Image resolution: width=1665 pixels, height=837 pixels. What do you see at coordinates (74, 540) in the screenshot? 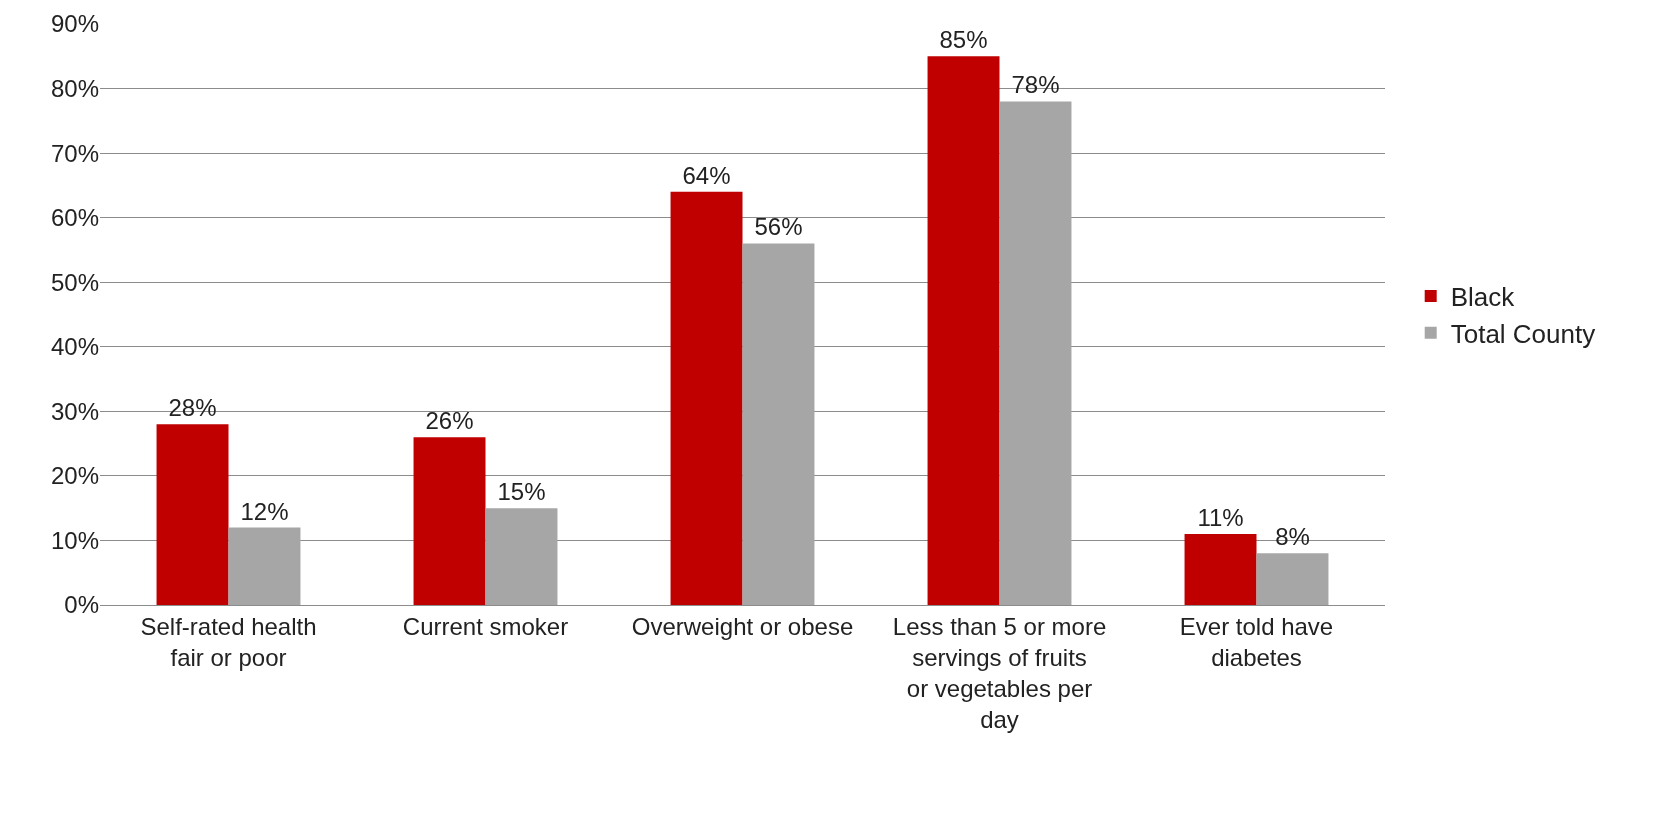
I see `y-tick-label: 10%` at bounding box center [74, 540].